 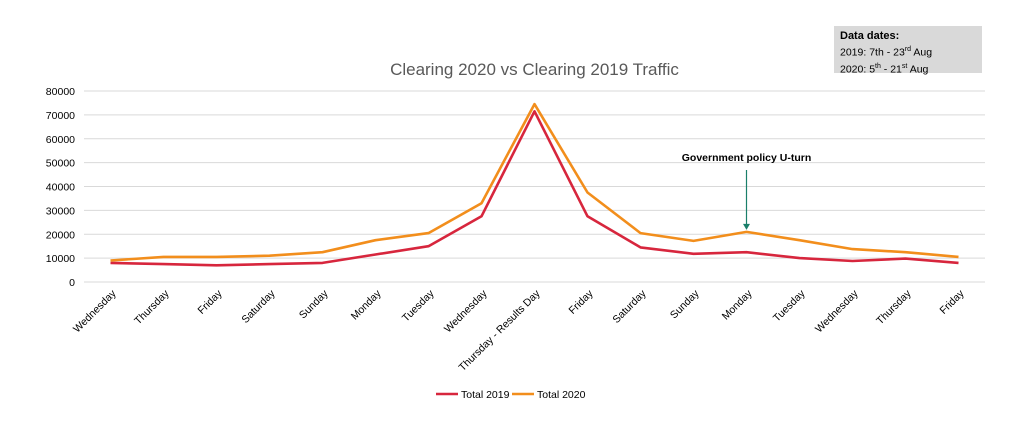 I want to click on y-tick-label: 0, so click(x=72, y=283).